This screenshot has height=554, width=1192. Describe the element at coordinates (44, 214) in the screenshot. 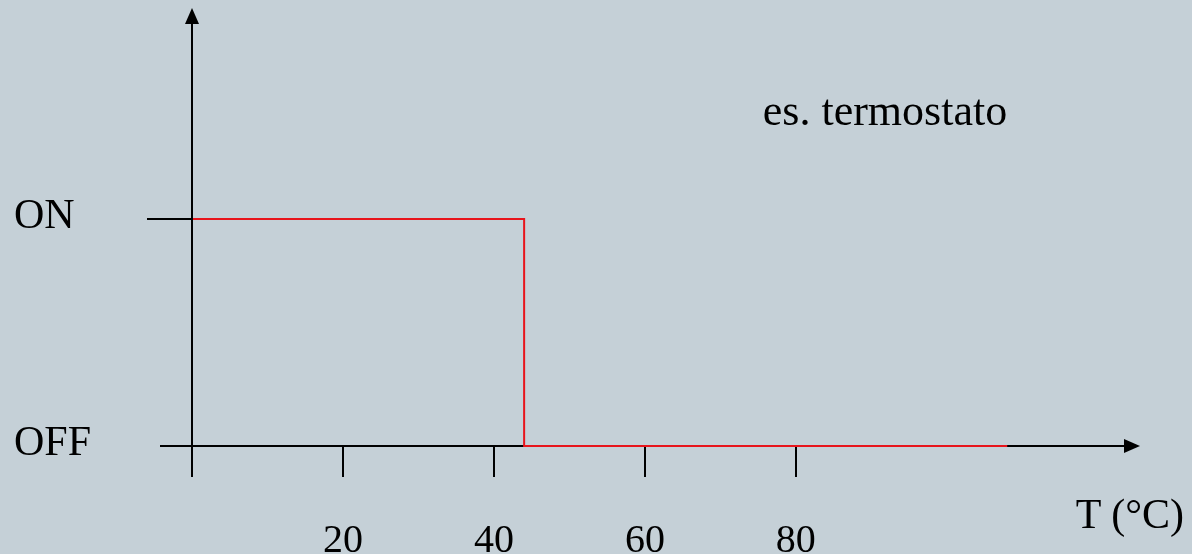

I see `text: ON` at that location.